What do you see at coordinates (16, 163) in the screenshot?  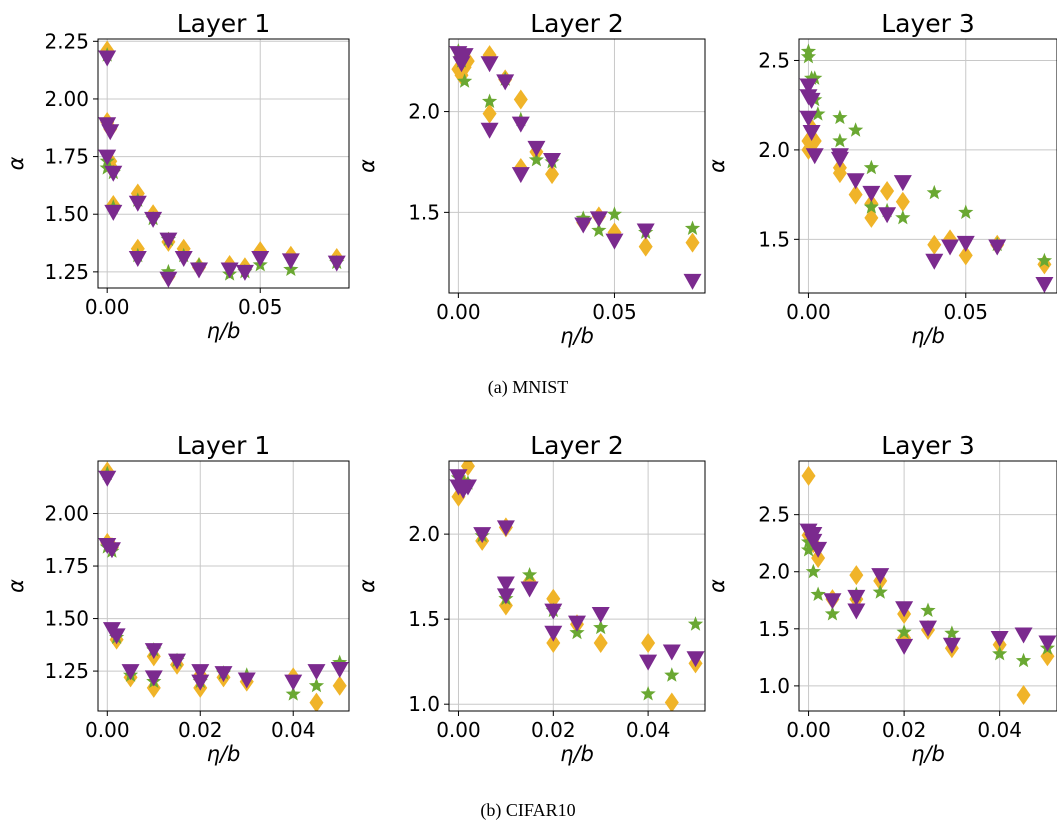 I see `y-axis-label: α` at bounding box center [16, 163].